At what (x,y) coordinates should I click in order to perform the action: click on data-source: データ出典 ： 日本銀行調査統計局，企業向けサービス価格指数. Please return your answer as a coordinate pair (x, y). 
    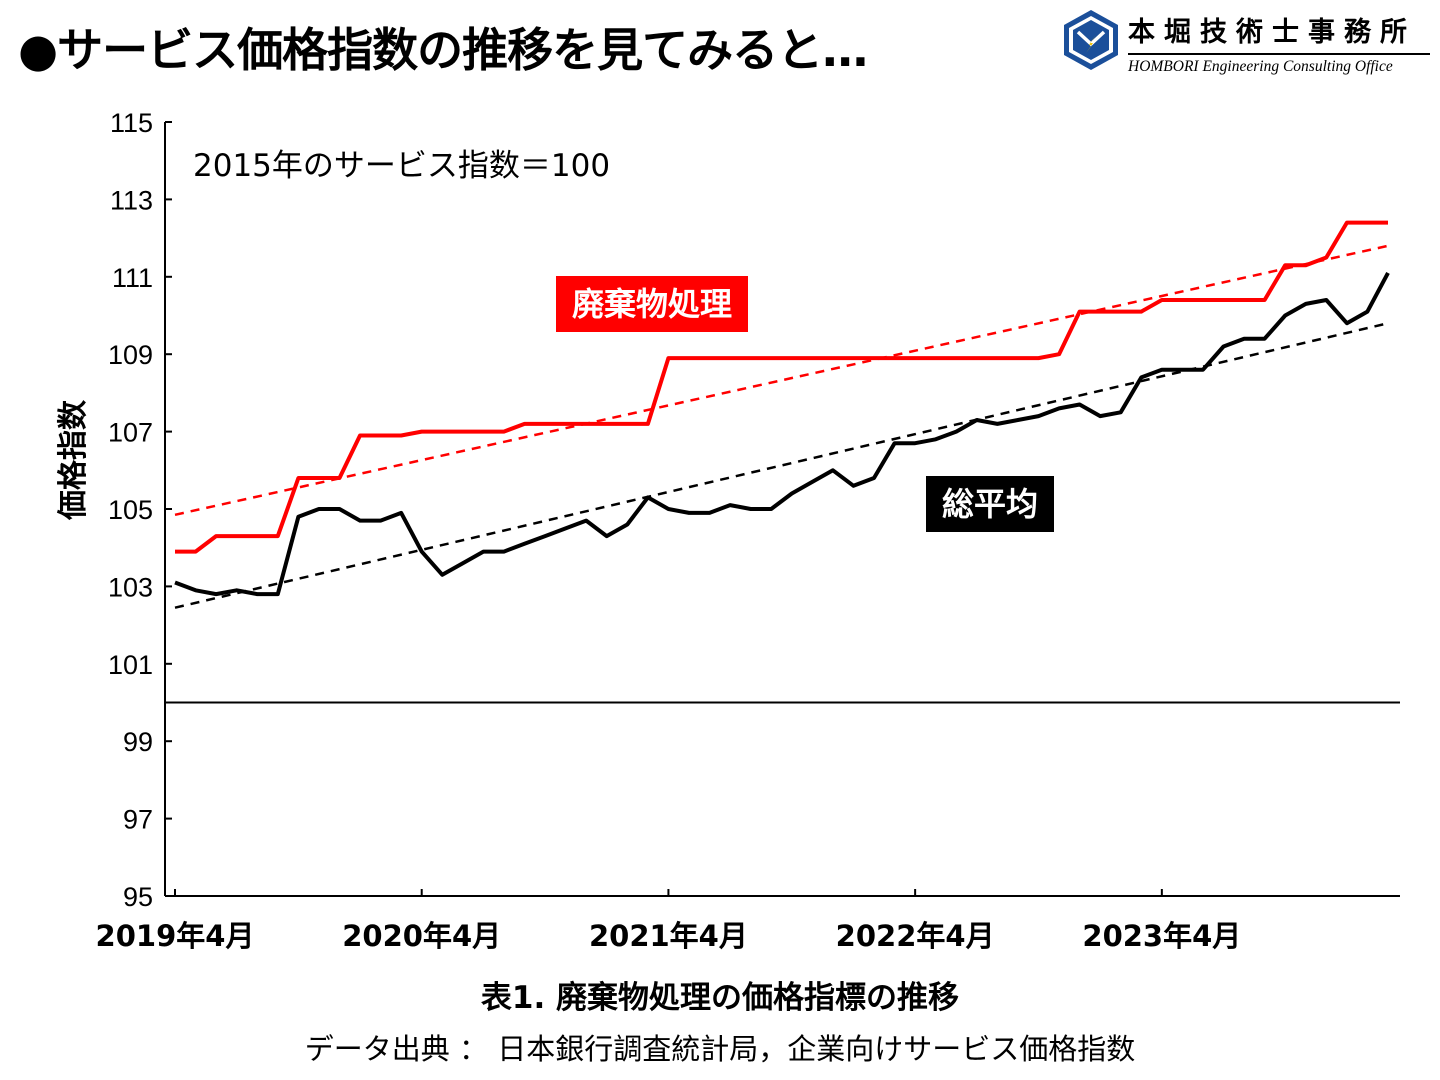
    Looking at the image, I should click on (720, 1049).